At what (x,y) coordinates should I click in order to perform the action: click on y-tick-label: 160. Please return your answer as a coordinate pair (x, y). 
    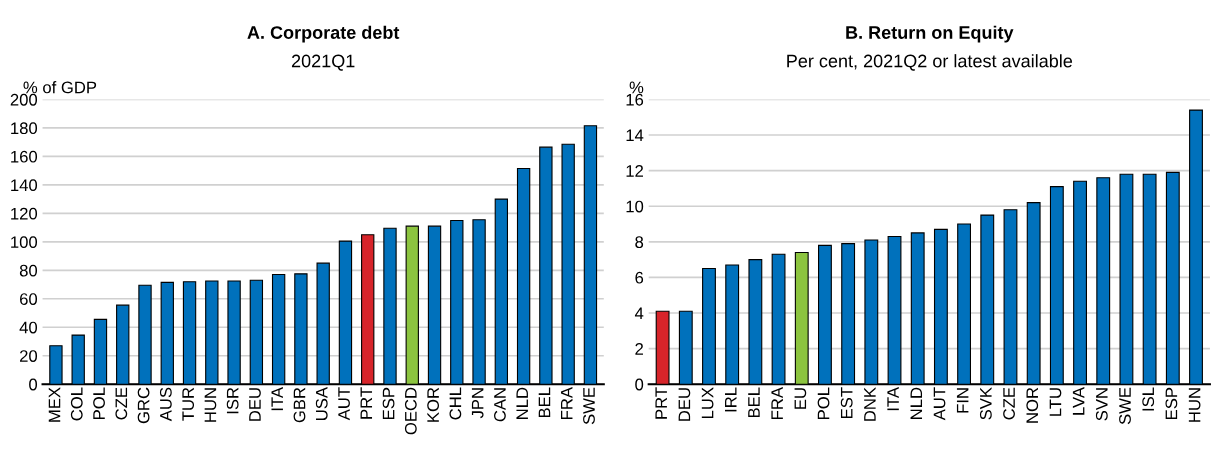
    Looking at the image, I should click on (24, 156).